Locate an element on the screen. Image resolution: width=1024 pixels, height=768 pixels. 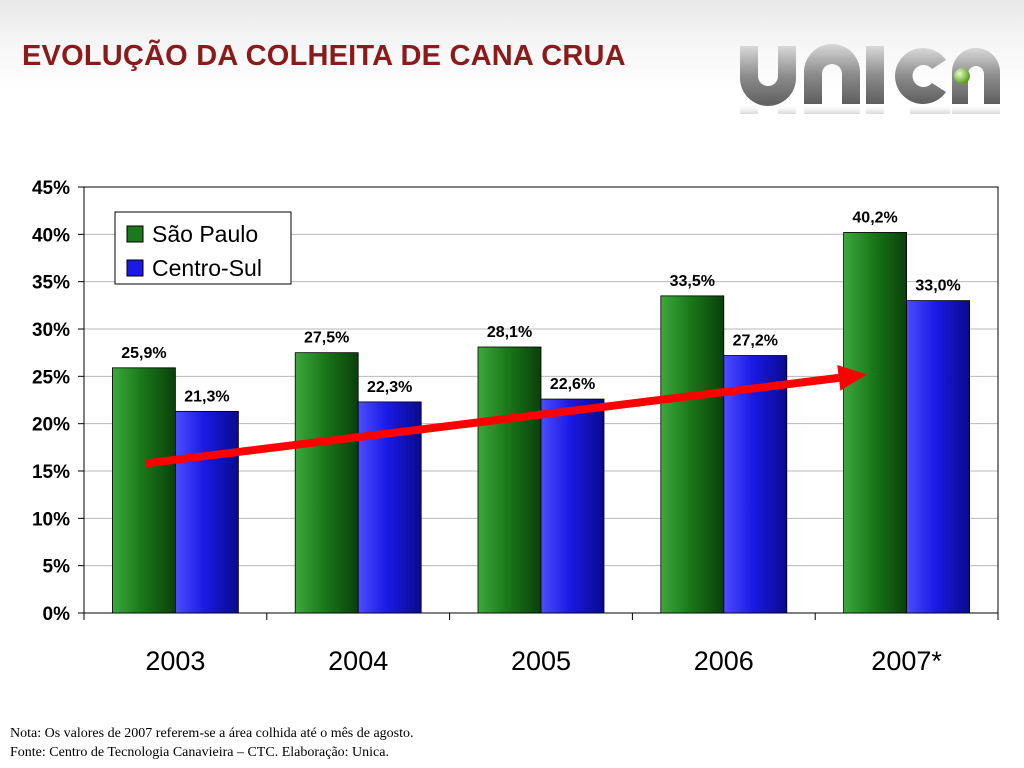
trend-arrow-head is located at coordinates (852, 377).